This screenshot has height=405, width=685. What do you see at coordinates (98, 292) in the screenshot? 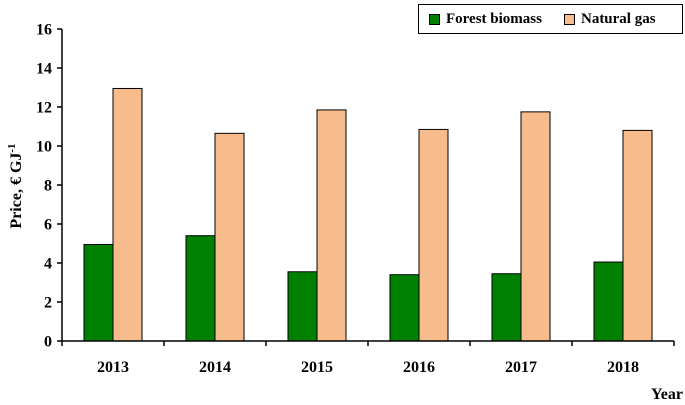
I see `bar-forest-biomass-2013` at bounding box center [98, 292].